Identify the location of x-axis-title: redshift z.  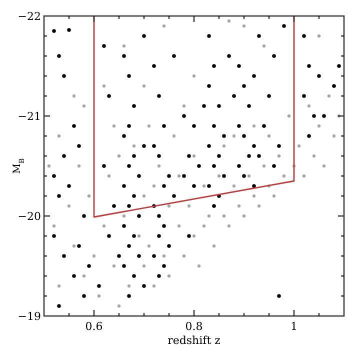
(194, 340).